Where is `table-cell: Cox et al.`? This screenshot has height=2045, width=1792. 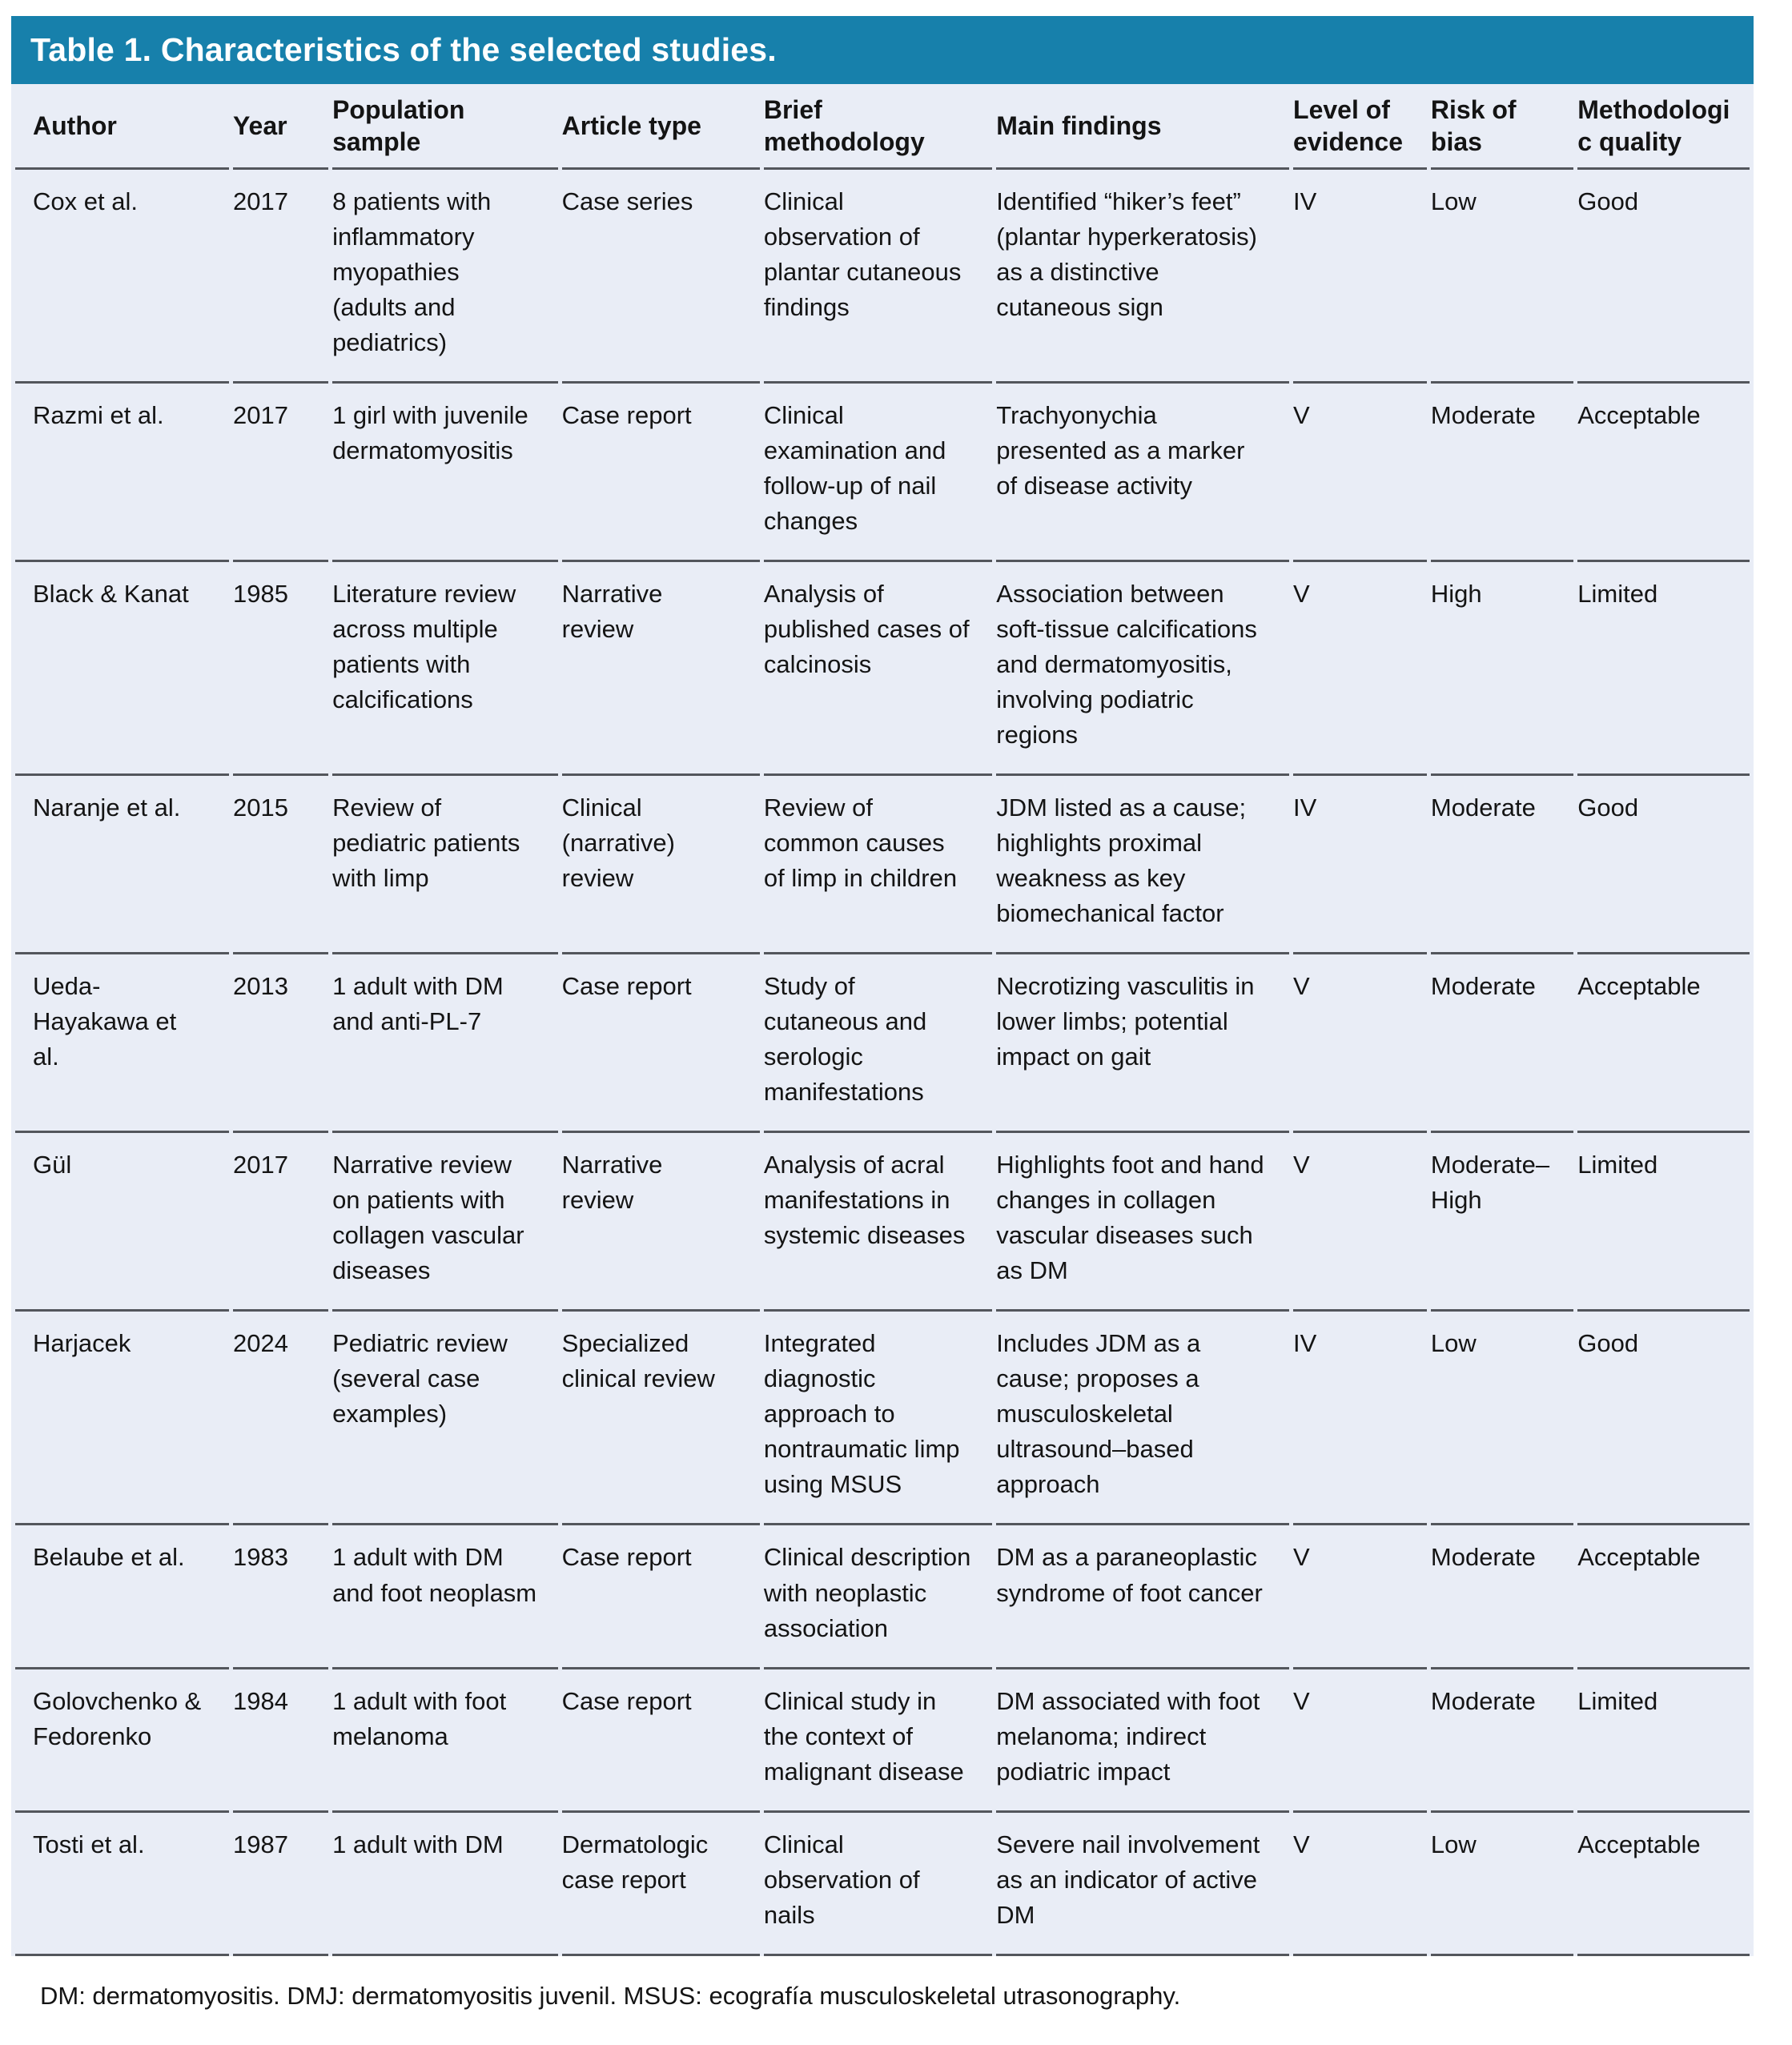 table-cell: Cox et al. is located at coordinates (122, 277).